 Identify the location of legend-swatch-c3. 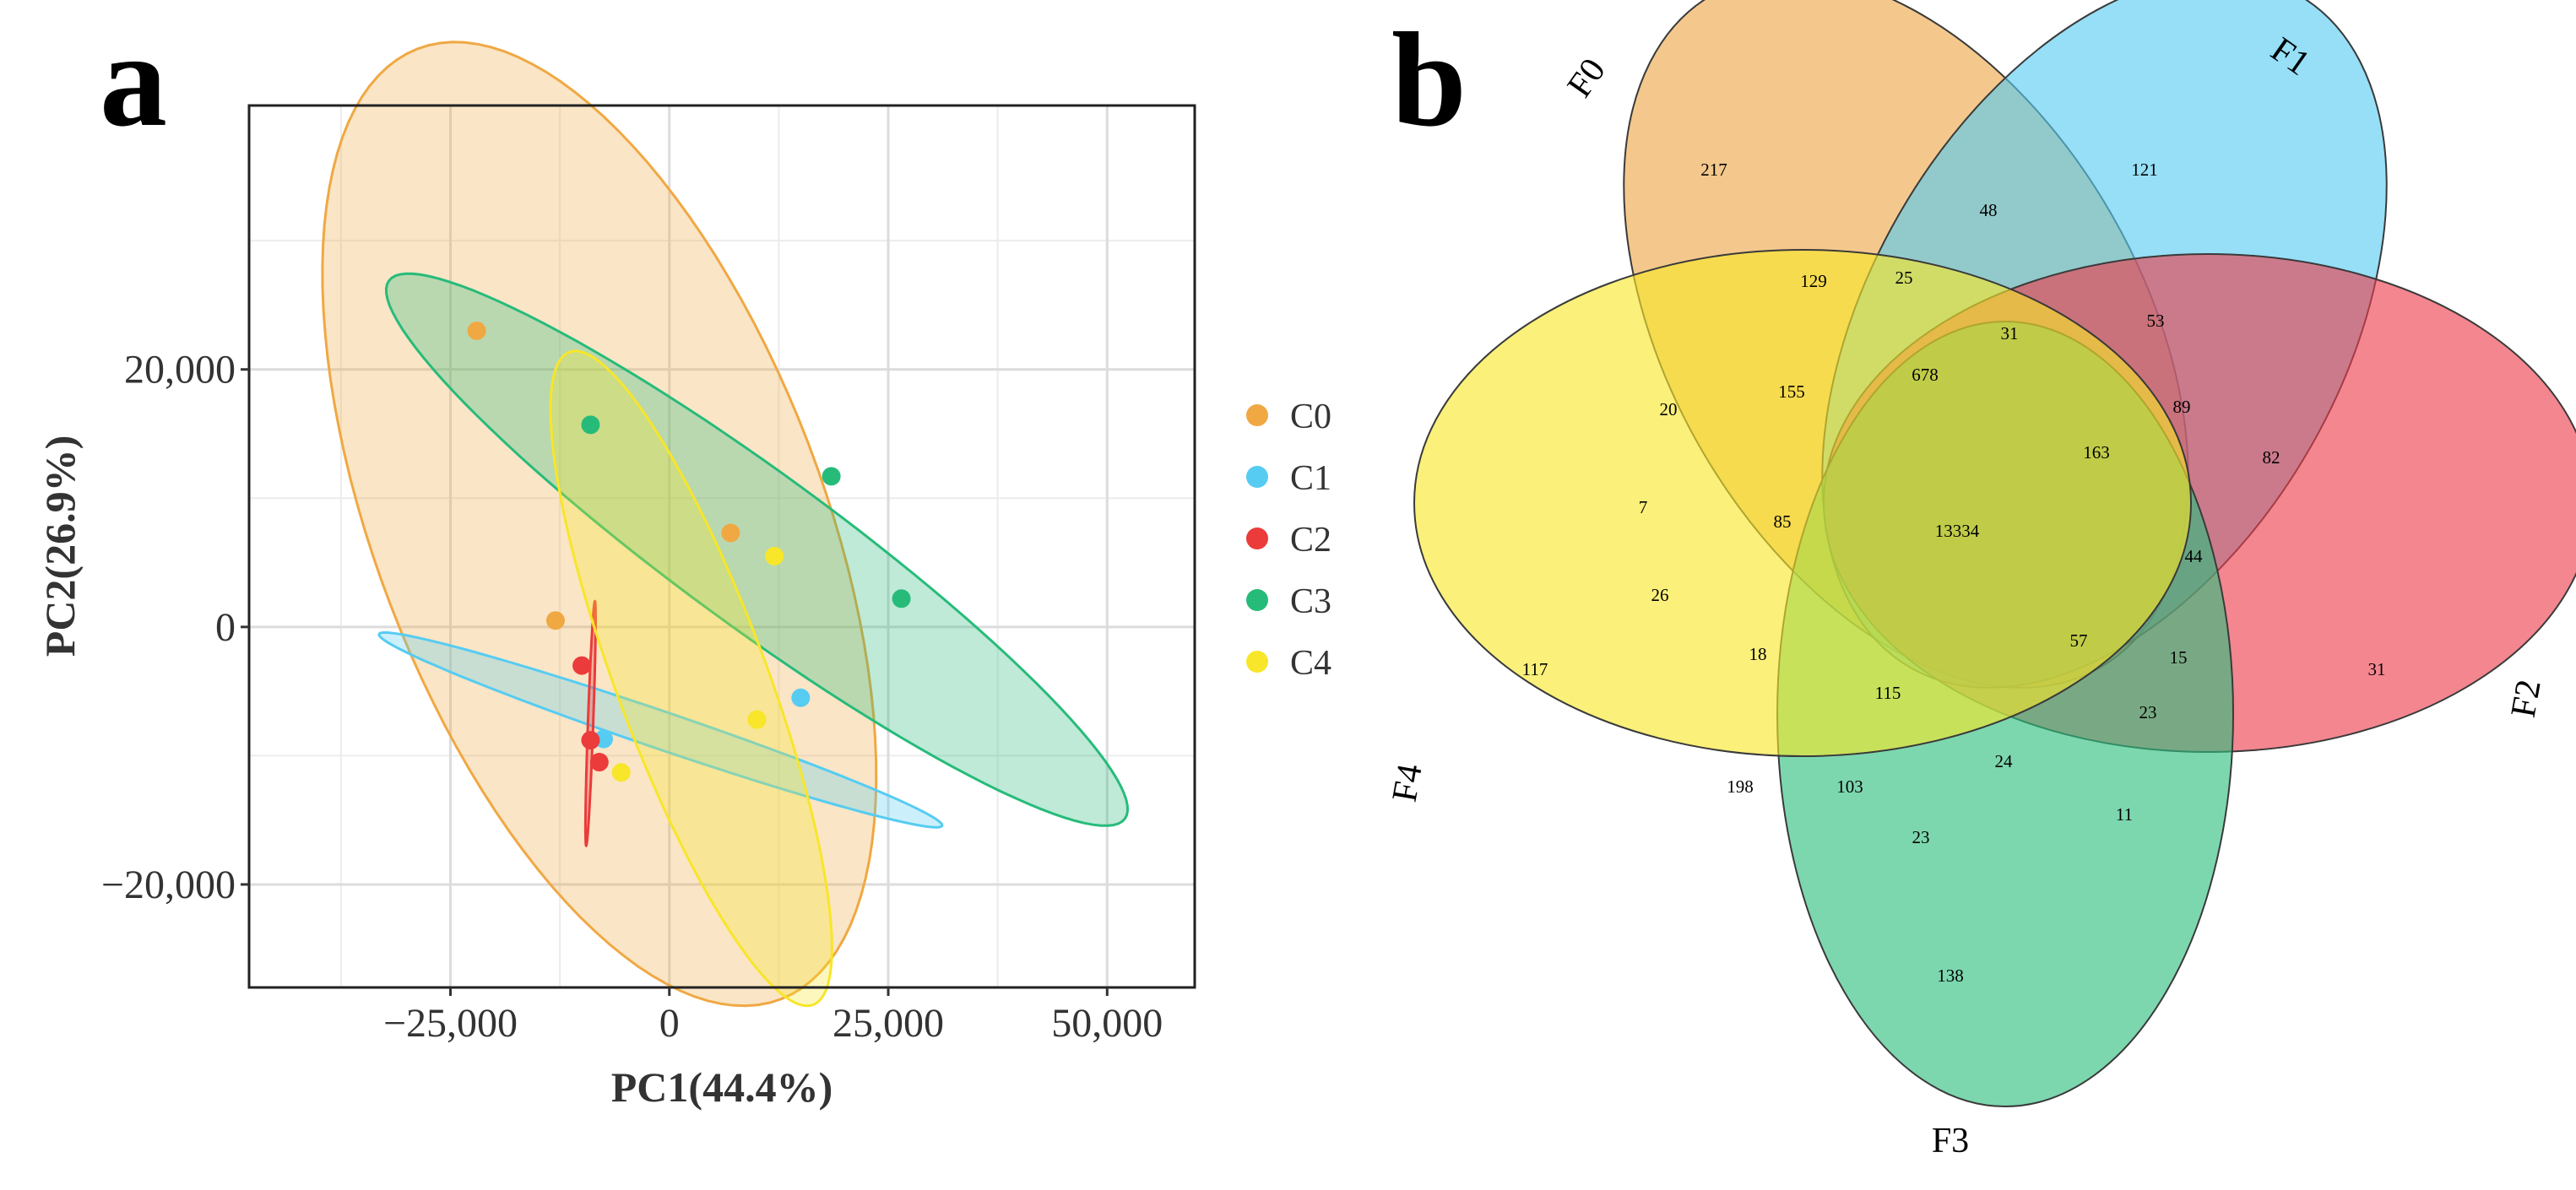
(1257, 600).